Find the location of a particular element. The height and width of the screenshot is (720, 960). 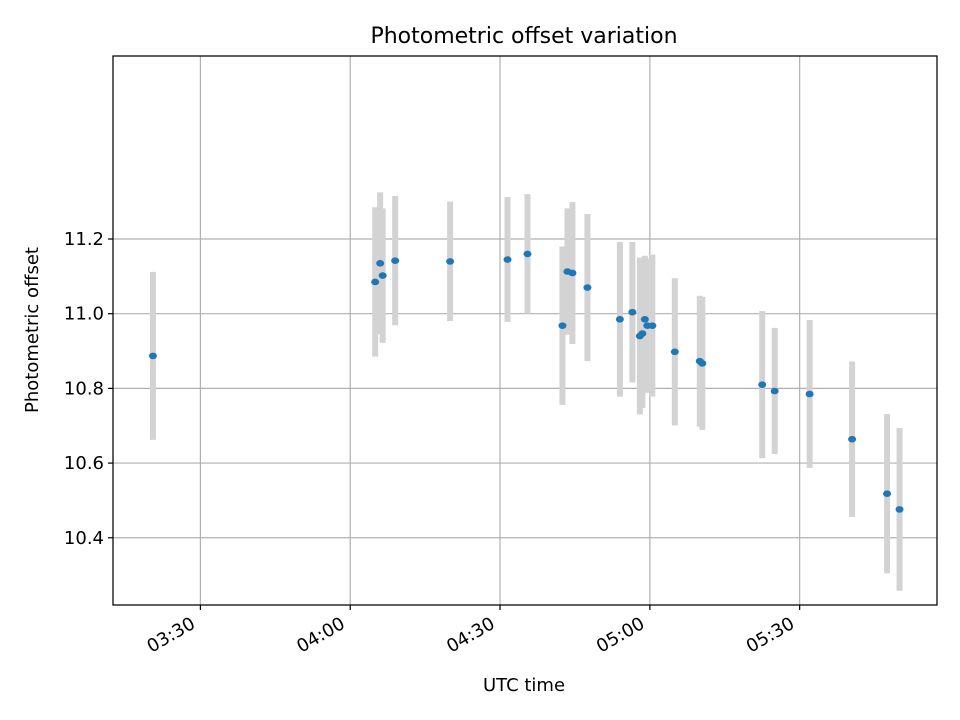

chart-title: Photometric offset variation is located at coordinates (523, 36).